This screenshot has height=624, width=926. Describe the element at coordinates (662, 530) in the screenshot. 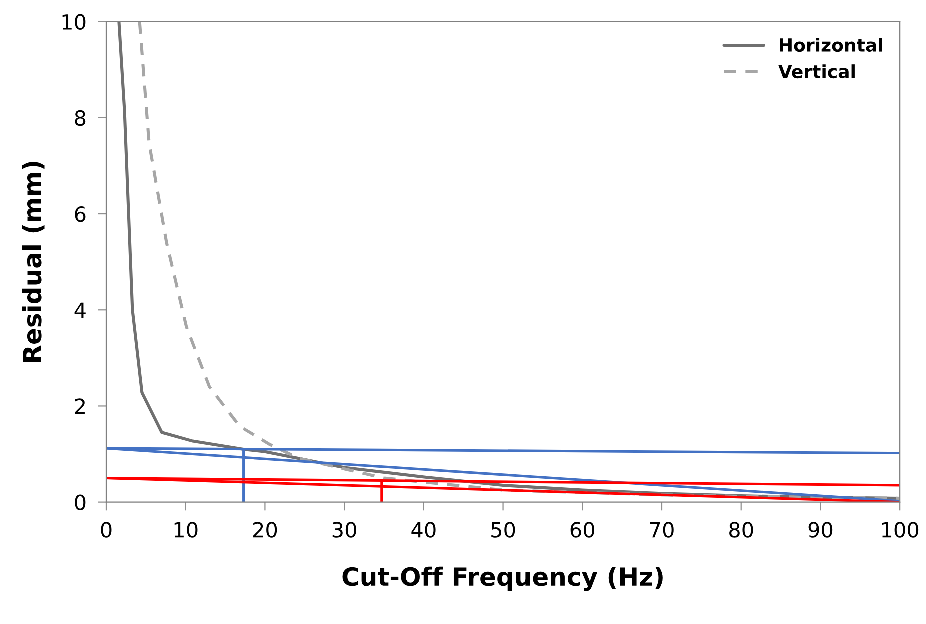

I see `x-tick-label: 70` at that location.